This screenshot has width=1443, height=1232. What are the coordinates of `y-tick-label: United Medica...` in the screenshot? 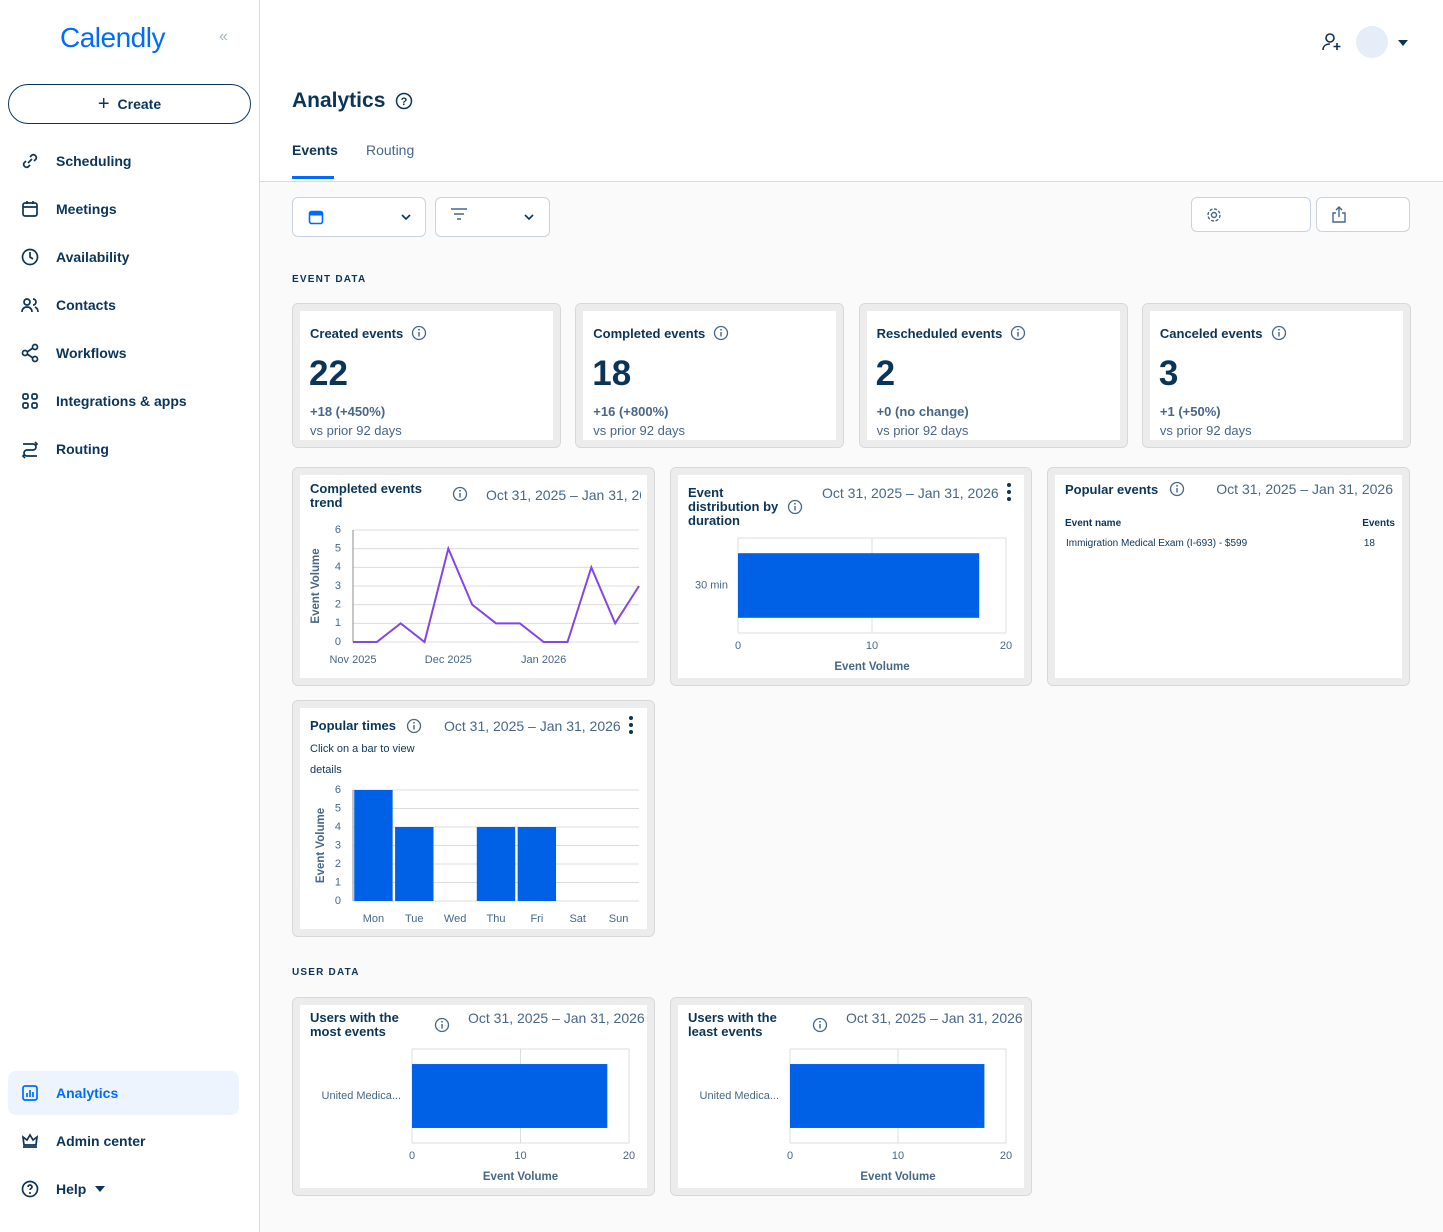 It's located at (361, 1096).